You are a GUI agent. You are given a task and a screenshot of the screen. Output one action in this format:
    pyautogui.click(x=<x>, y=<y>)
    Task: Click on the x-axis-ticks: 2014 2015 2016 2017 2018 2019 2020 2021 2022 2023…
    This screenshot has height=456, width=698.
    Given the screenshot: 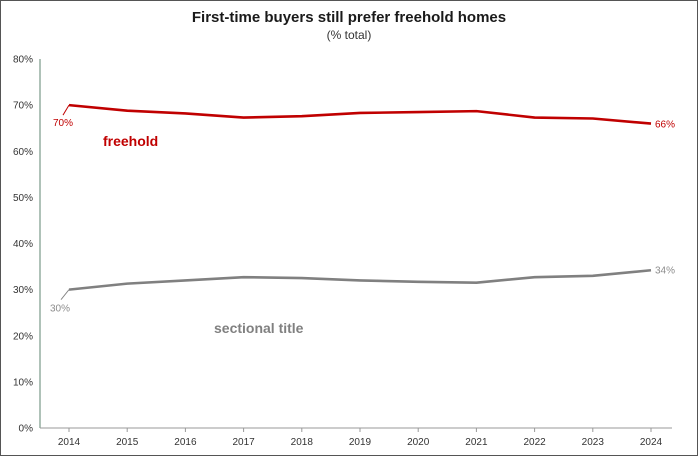 What is the action you would take?
    pyautogui.click(x=360, y=438)
    